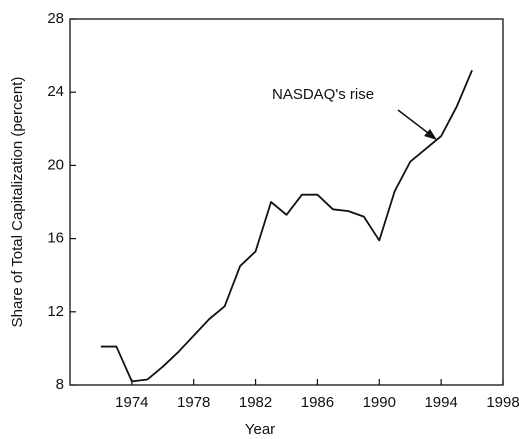  Describe the element at coordinates (60, 384) in the screenshot. I see `y-tick-label: 8` at that location.